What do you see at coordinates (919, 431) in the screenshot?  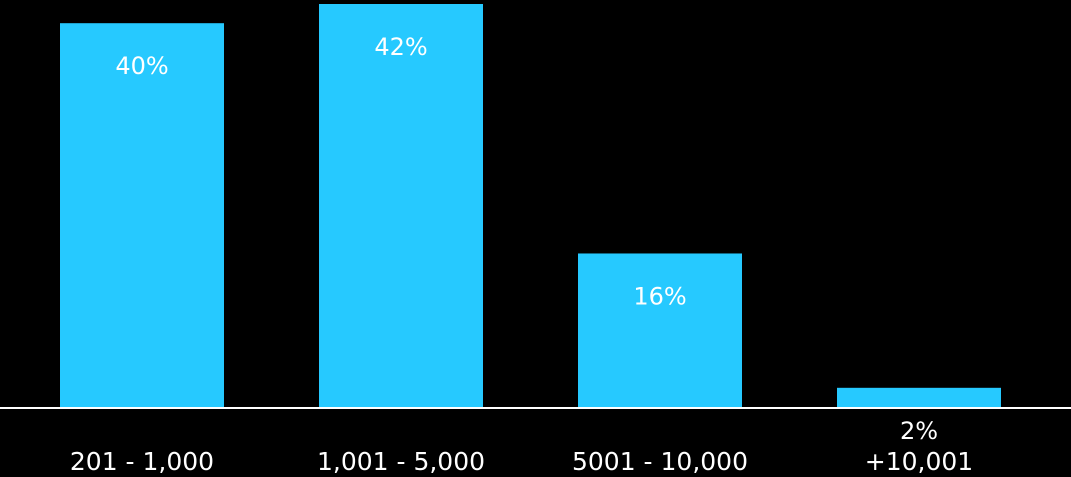 I see `bar-data-label: 2%` at bounding box center [919, 431].